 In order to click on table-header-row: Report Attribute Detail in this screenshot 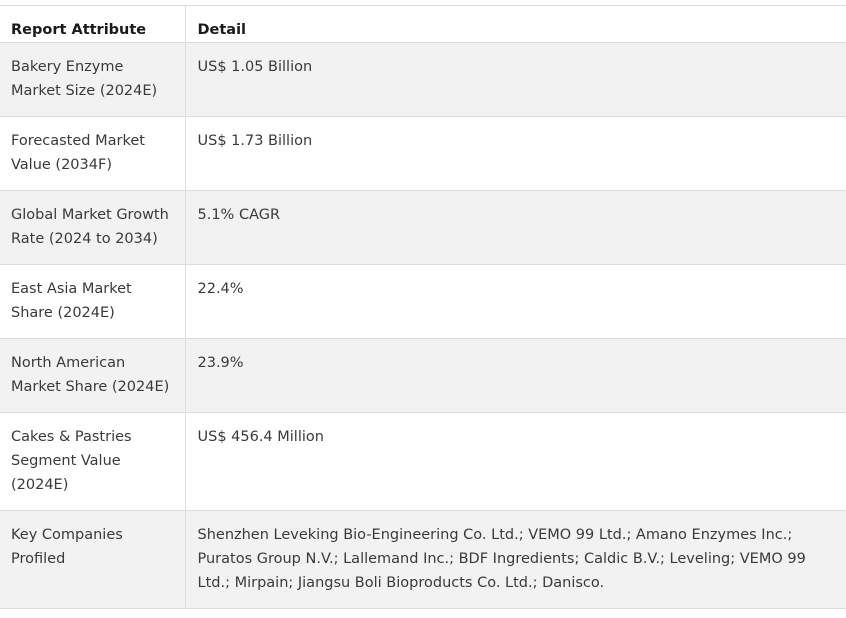, I will do `click(423, 24)`.